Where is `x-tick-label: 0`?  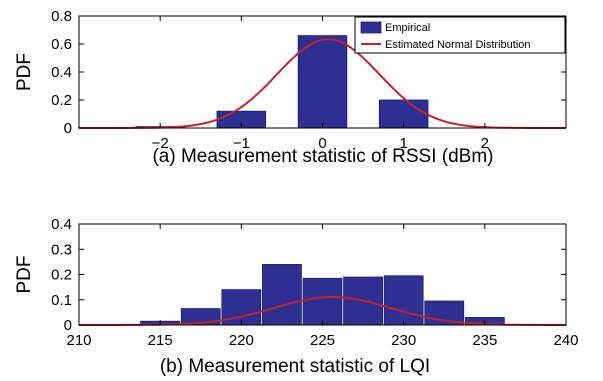
x-tick-label: 0 is located at coordinates (322, 143).